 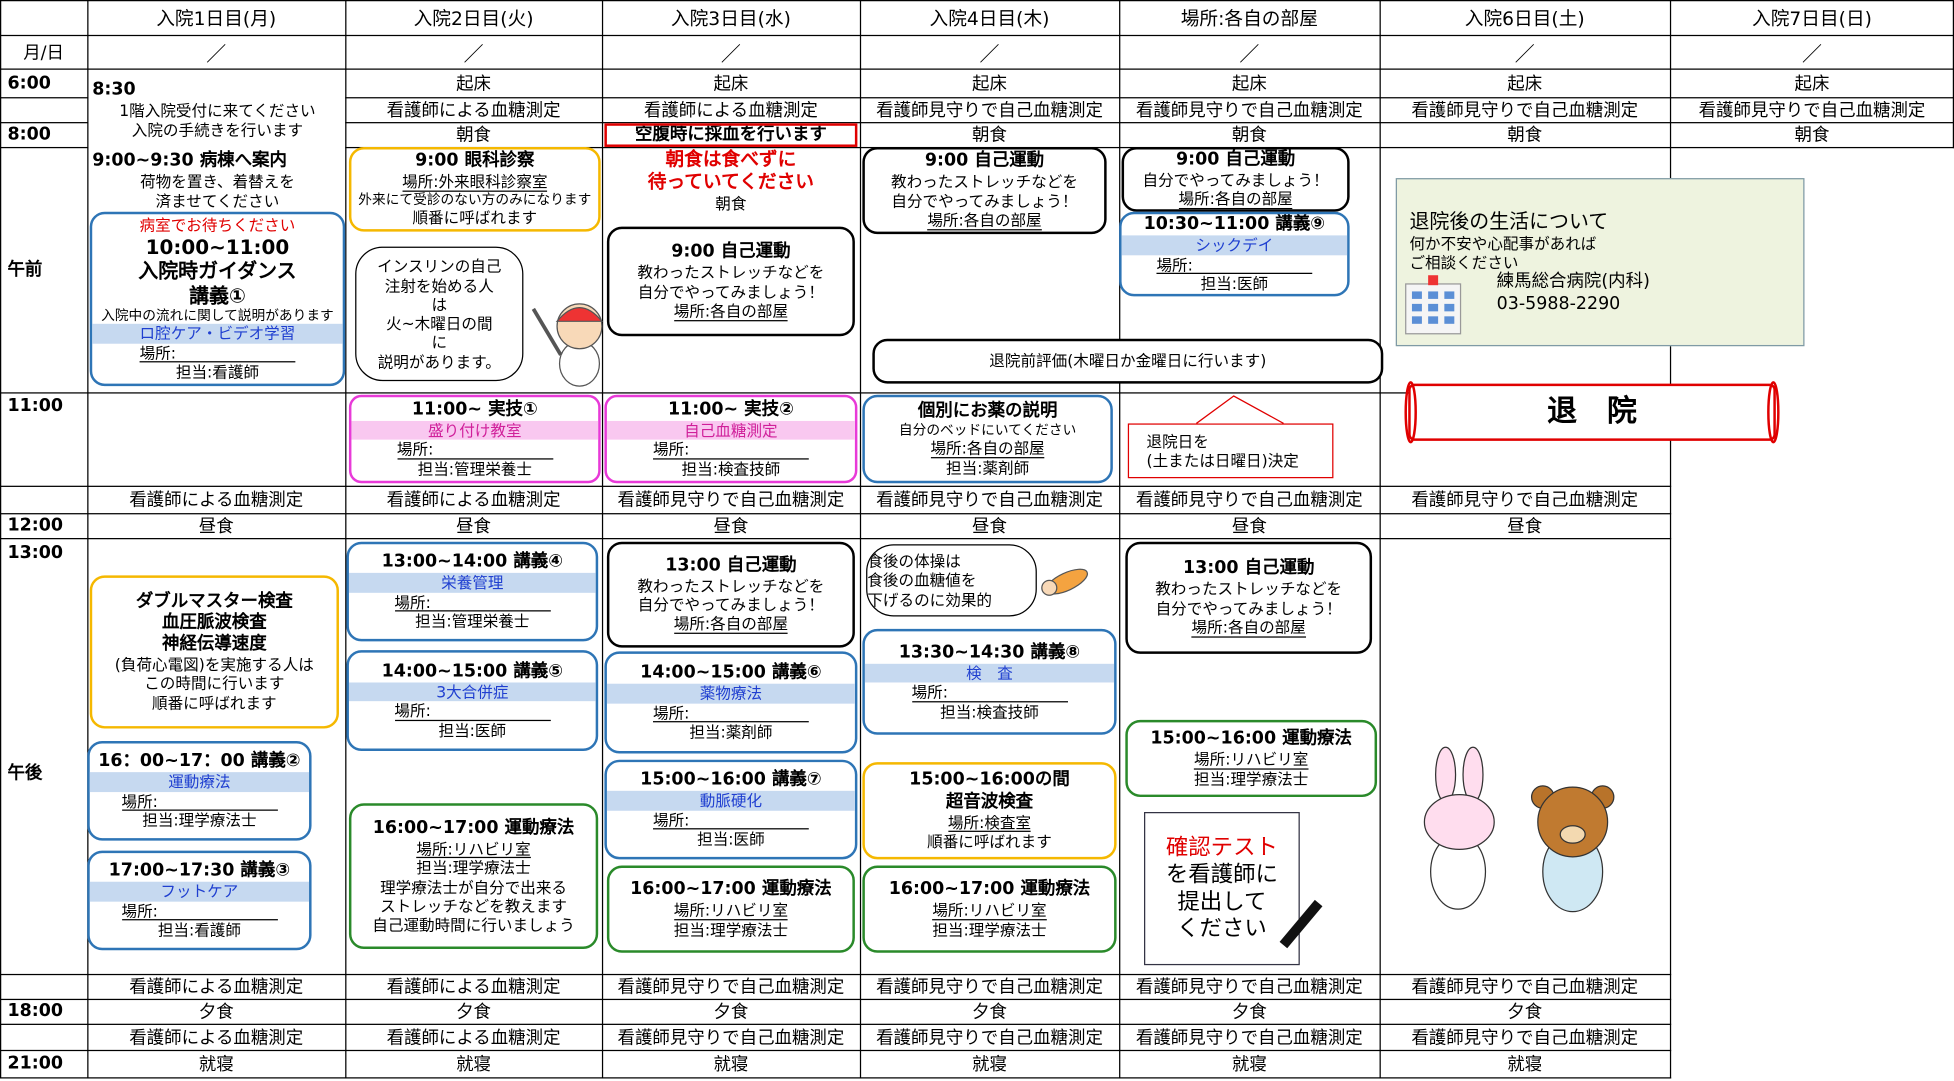 I want to click on box-line: シックデイ, so click(x=1234, y=245).